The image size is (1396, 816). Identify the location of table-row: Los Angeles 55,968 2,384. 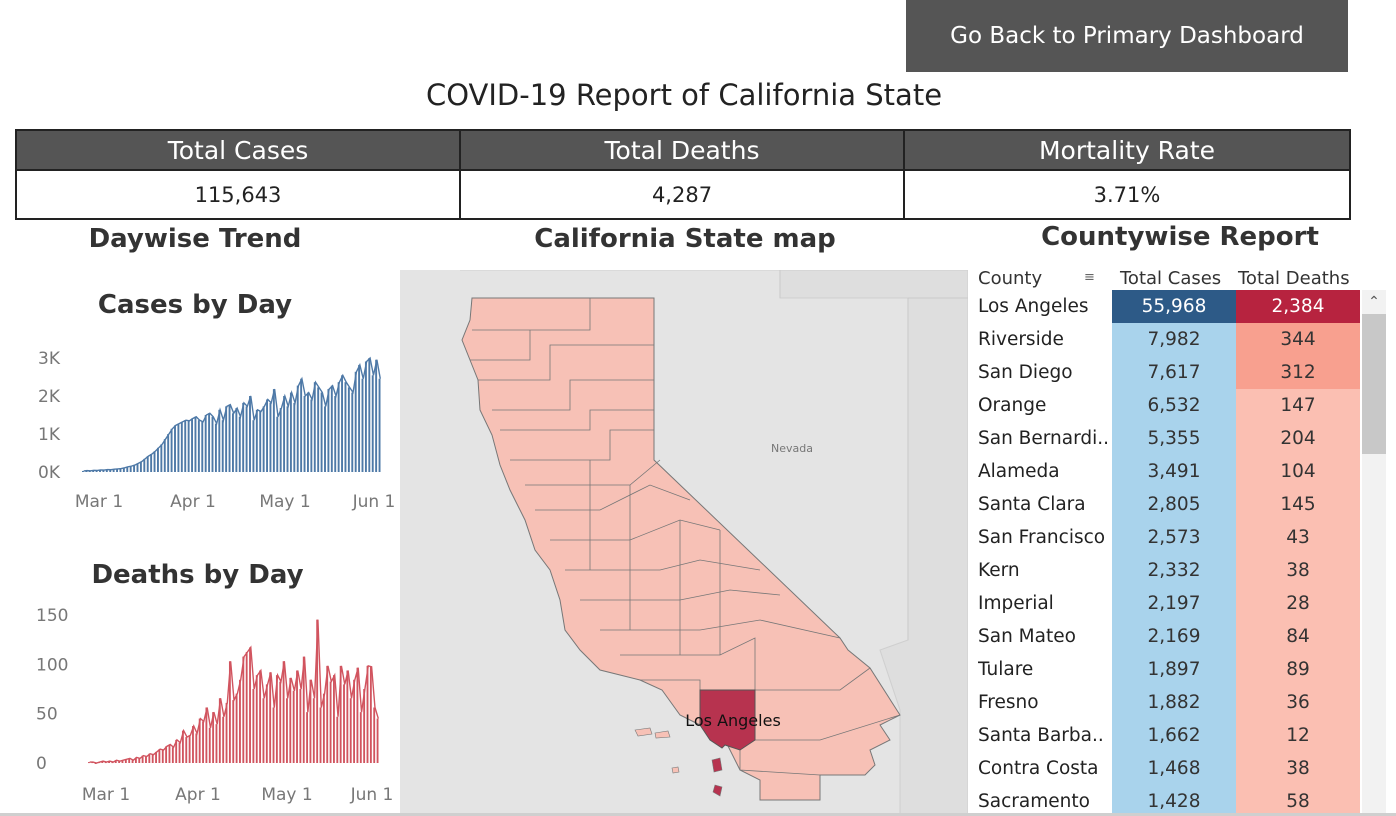
(1166, 306).